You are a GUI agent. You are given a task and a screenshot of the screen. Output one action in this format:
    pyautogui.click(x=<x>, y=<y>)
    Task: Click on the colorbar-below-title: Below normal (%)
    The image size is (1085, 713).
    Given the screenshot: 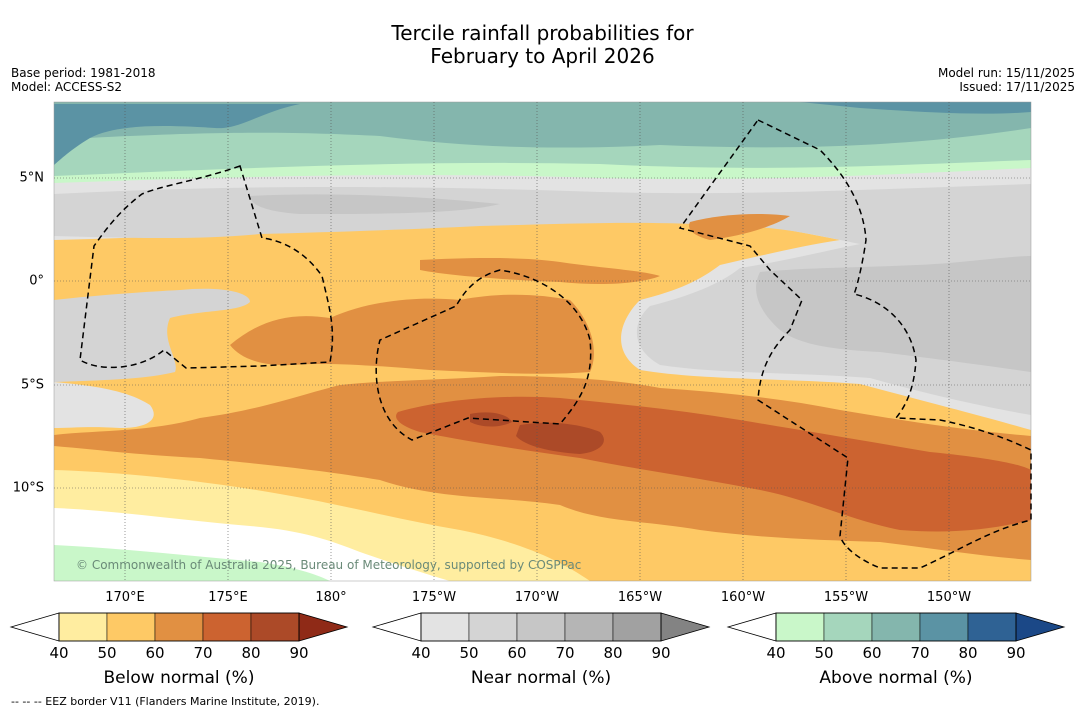 What is the action you would take?
    pyautogui.click(x=179, y=678)
    